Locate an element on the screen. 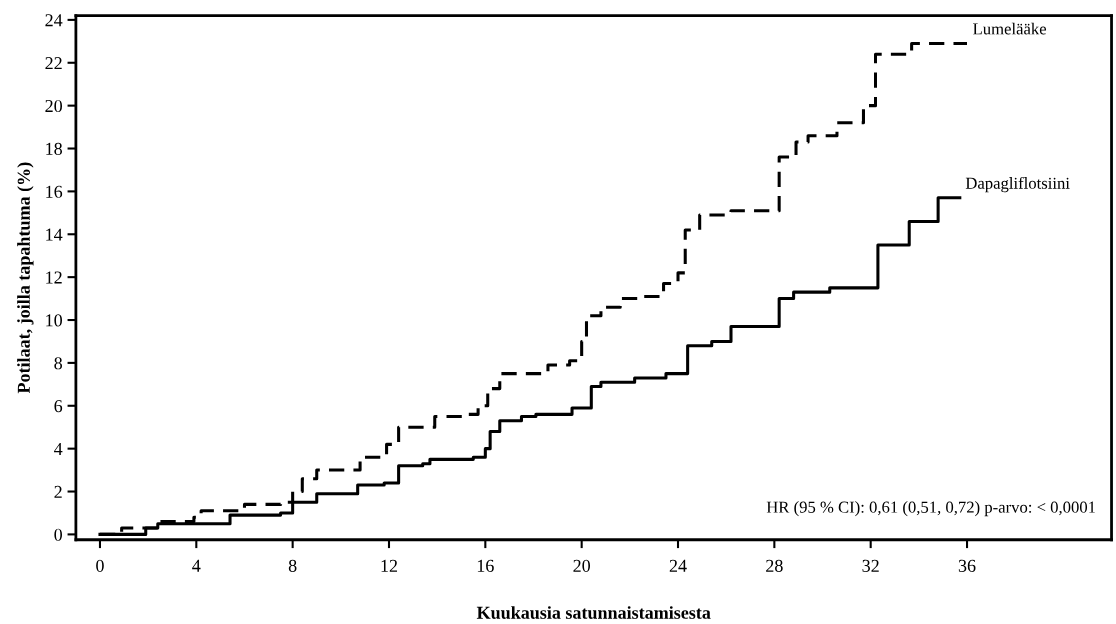  y-tick-label: 0 is located at coordinates (58, 534).